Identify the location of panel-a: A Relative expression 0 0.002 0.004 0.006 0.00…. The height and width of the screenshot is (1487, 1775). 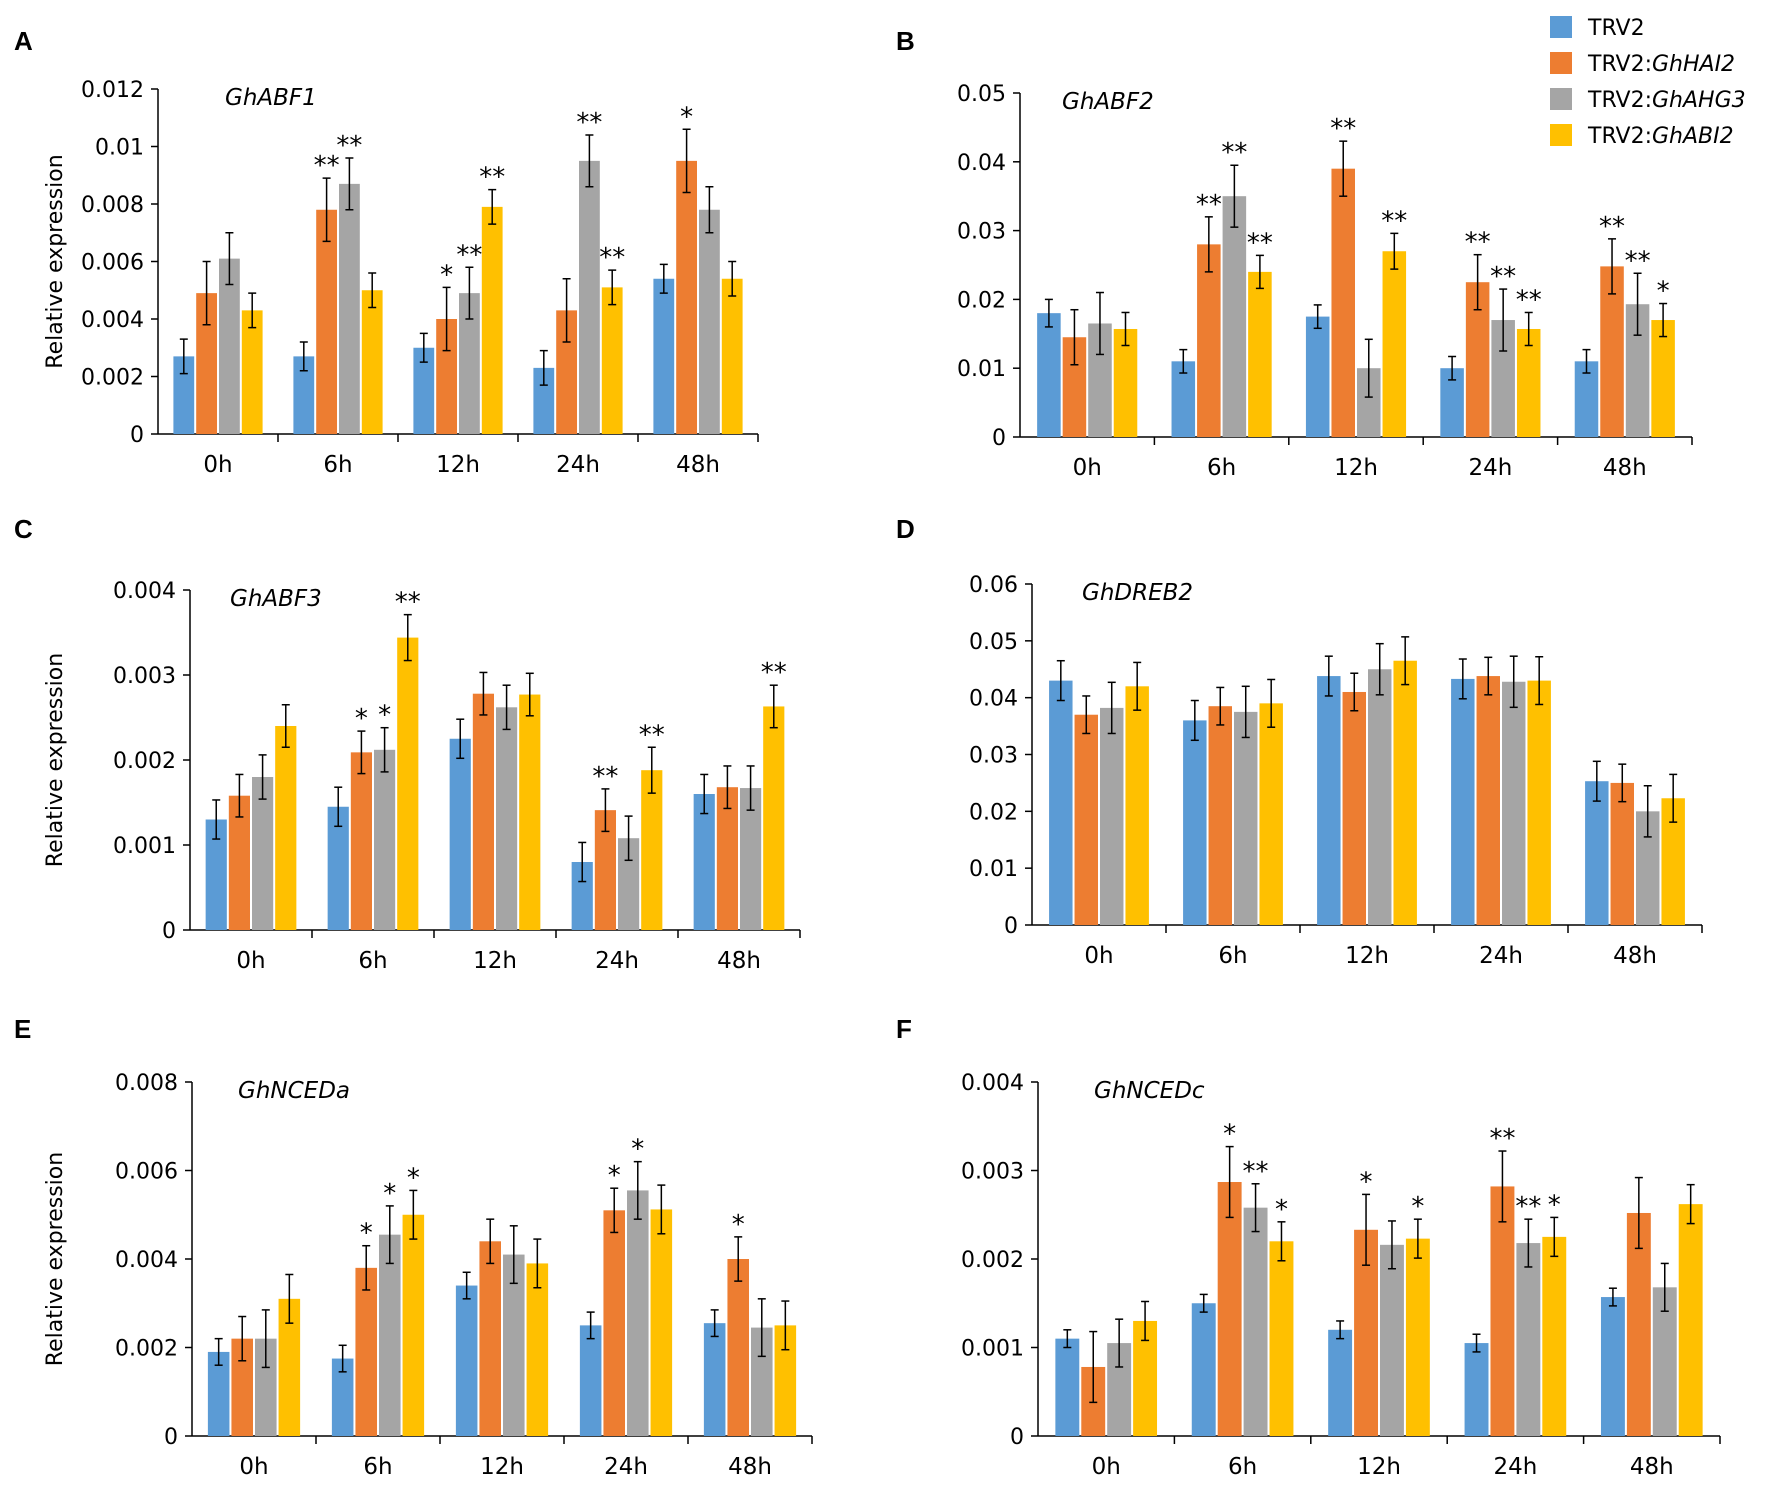
(386, 252).